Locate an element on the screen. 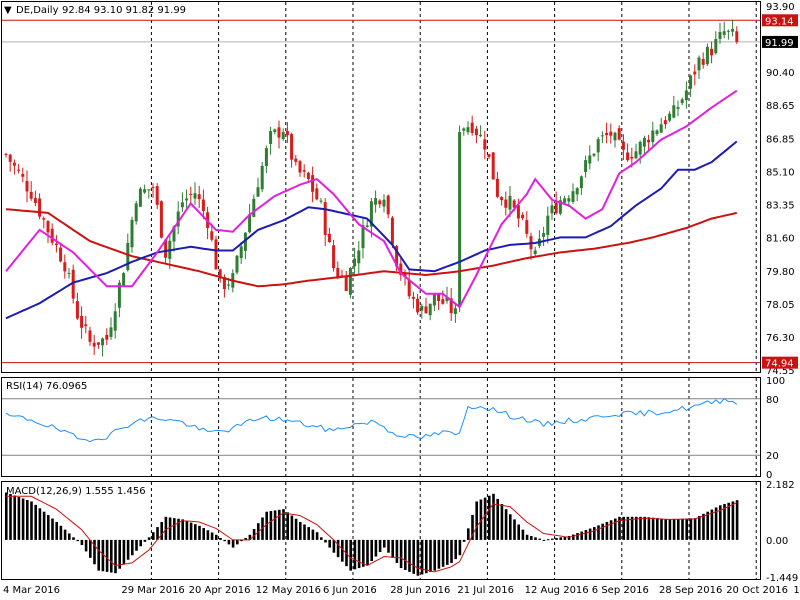  macd-axis-tick: 0.00 is located at coordinates (777, 541).